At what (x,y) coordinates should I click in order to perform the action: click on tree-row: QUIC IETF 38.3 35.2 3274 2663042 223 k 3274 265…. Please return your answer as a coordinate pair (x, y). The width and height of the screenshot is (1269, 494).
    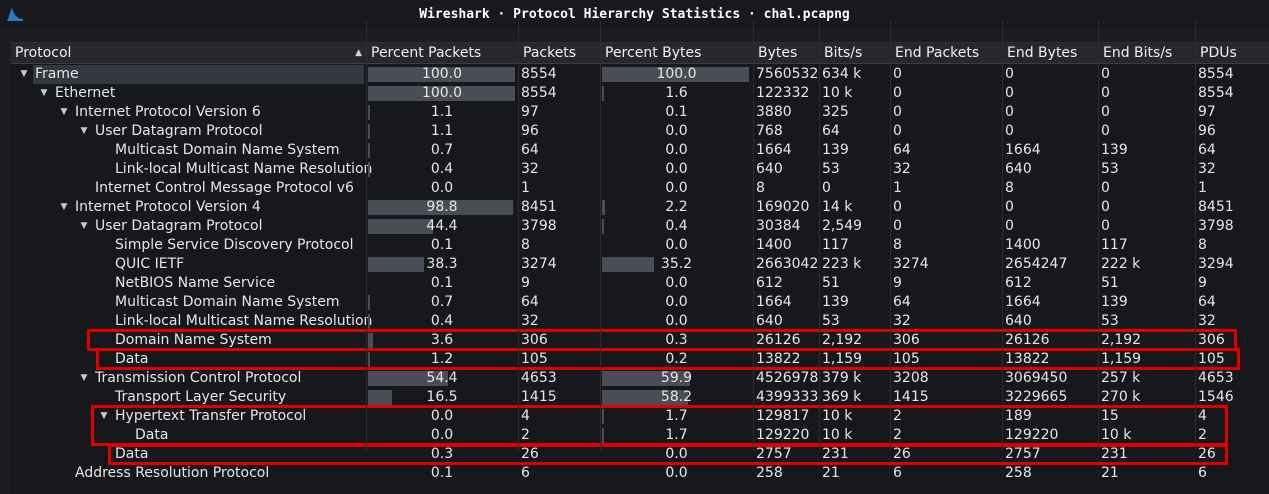
    Looking at the image, I should click on (640, 264).